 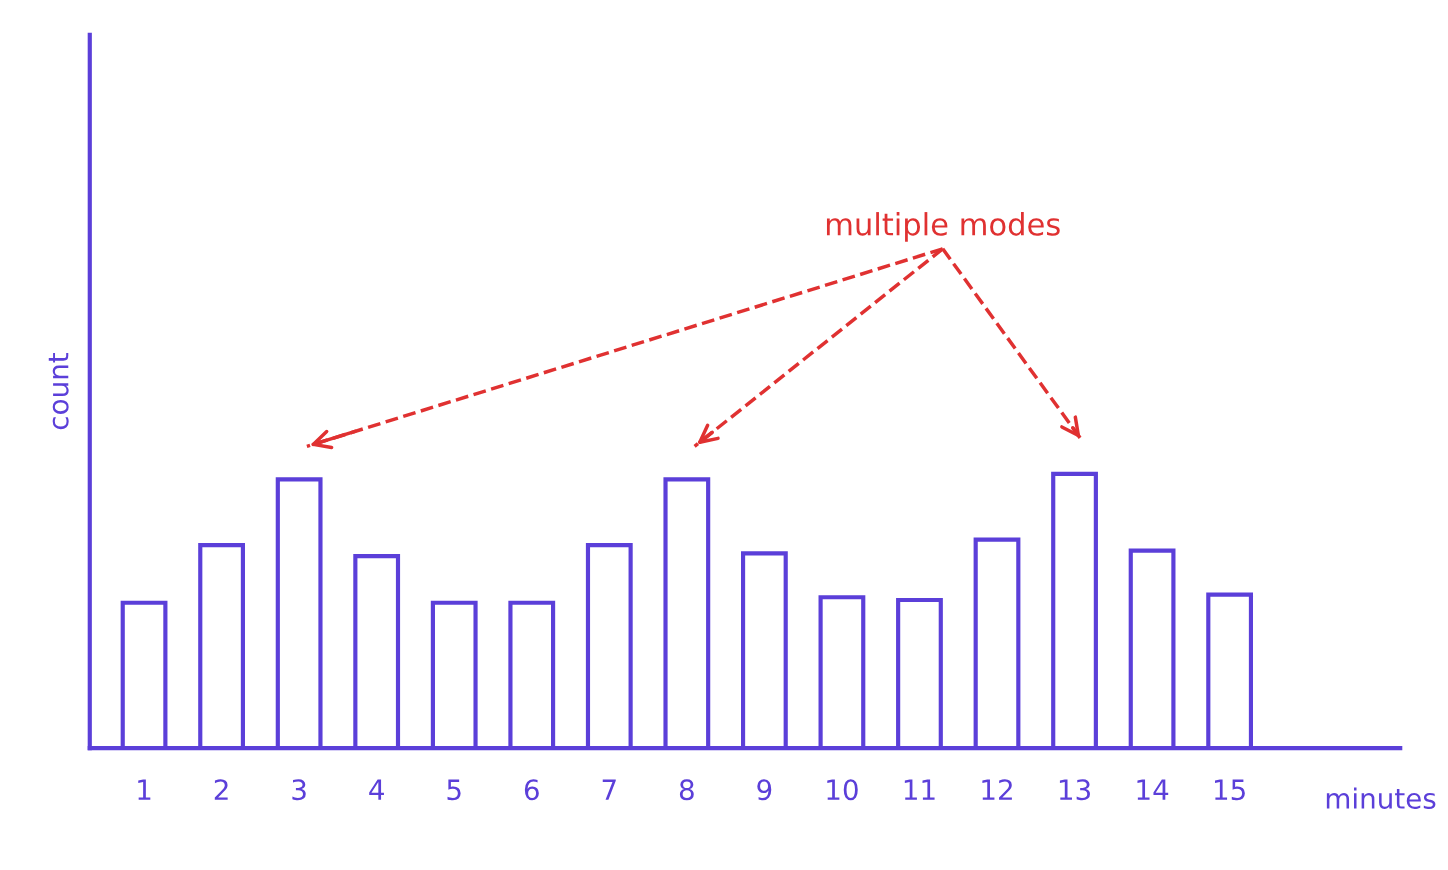 What do you see at coordinates (943, 227) in the screenshot?
I see `text: multiple modes` at bounding box center [943, 227].